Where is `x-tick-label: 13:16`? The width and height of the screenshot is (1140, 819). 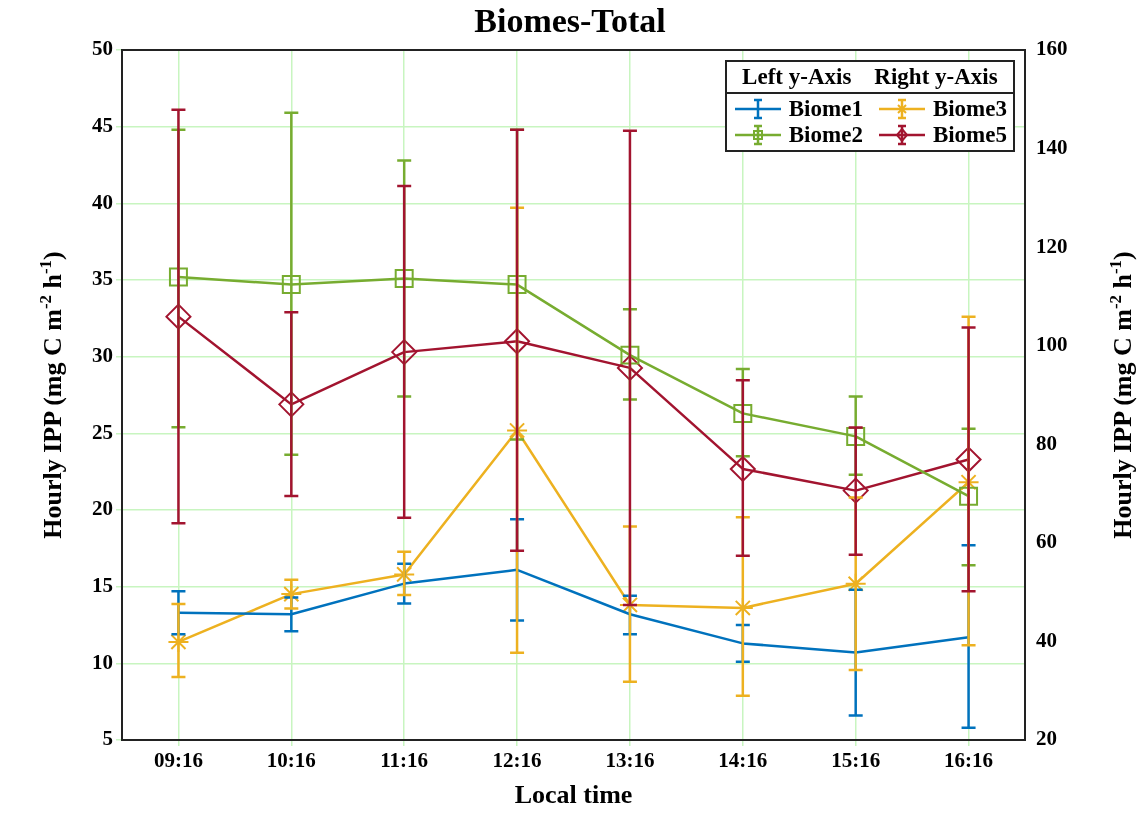
x-tick-label: 13:16 is located at coordinates (630, 760).